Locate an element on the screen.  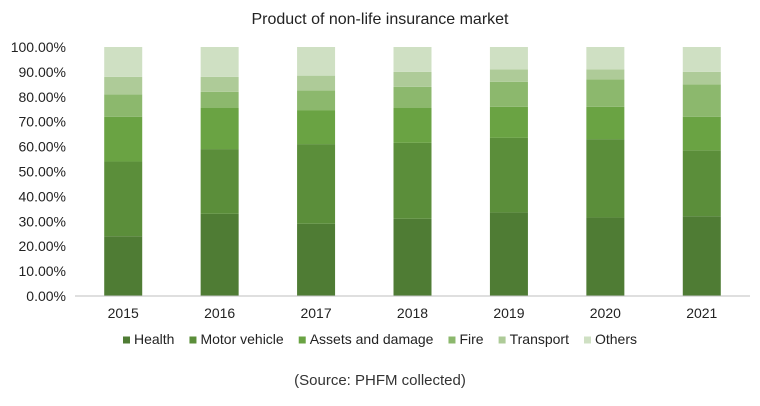
legend-label: Transport is located at coordinates (540, 339).